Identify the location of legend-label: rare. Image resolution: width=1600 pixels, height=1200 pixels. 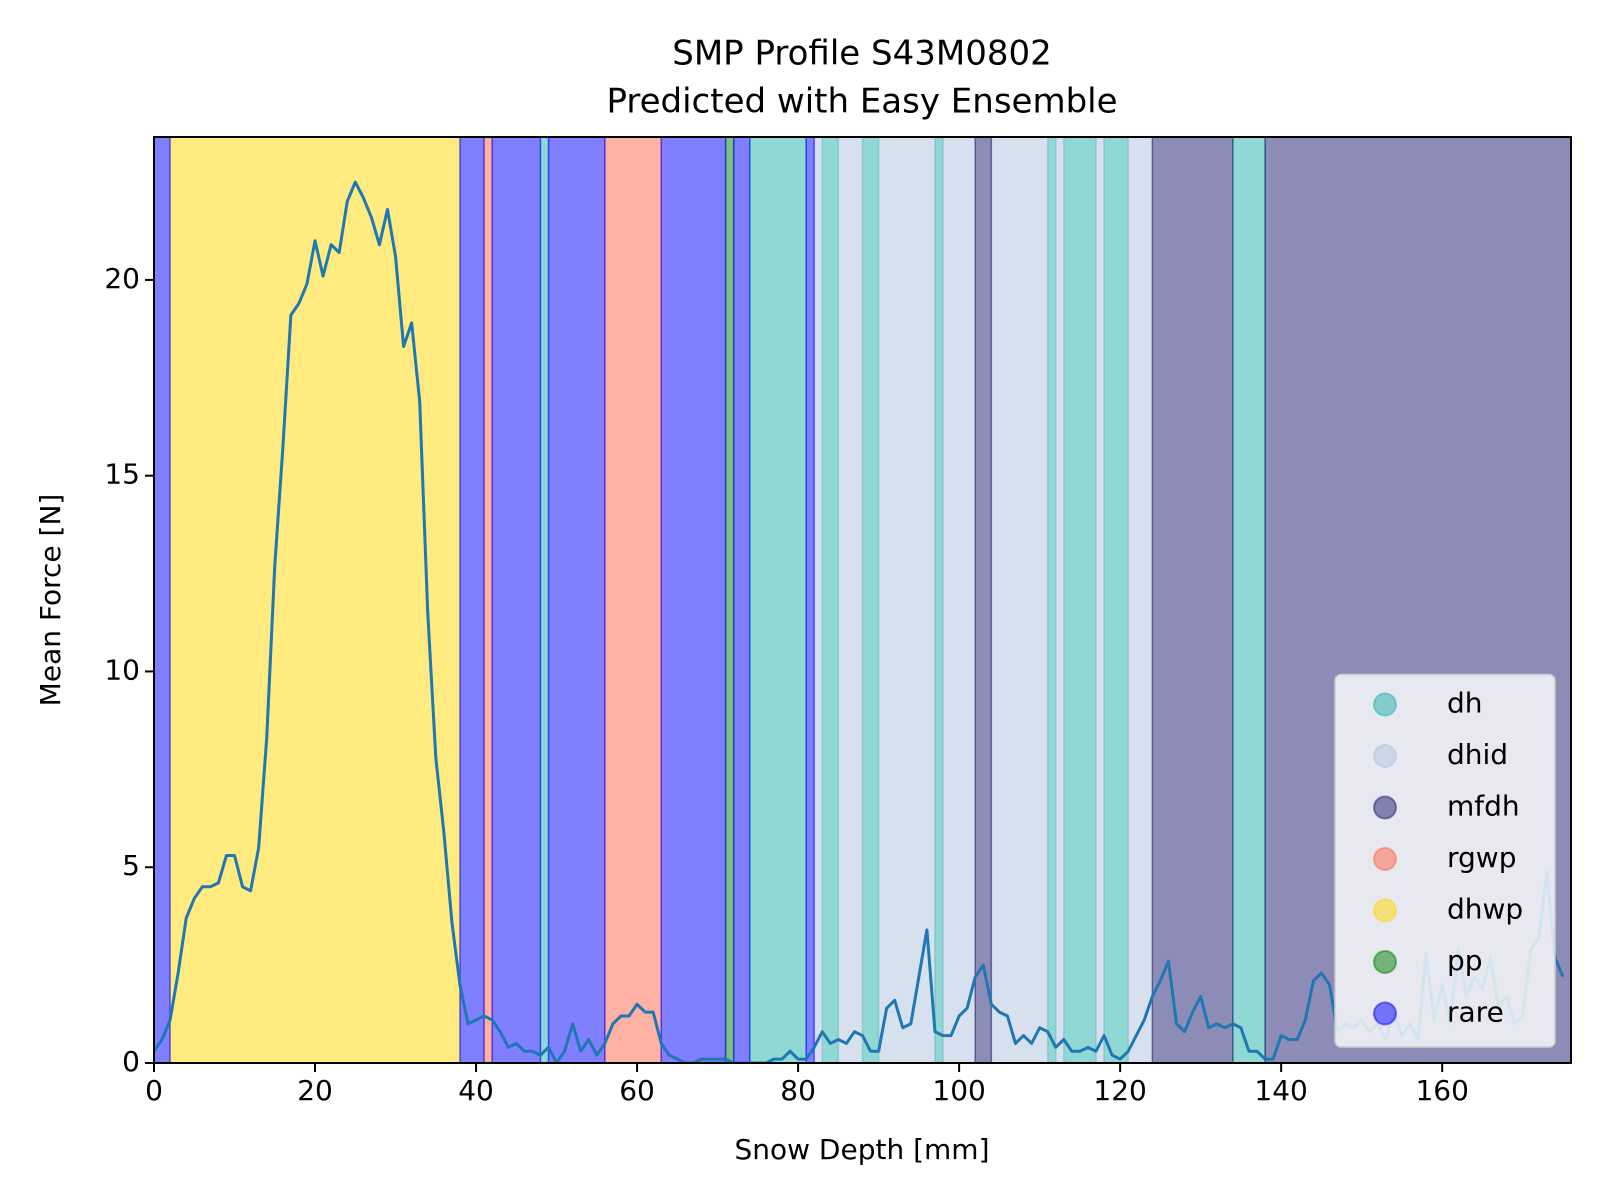
(1475, 1012).